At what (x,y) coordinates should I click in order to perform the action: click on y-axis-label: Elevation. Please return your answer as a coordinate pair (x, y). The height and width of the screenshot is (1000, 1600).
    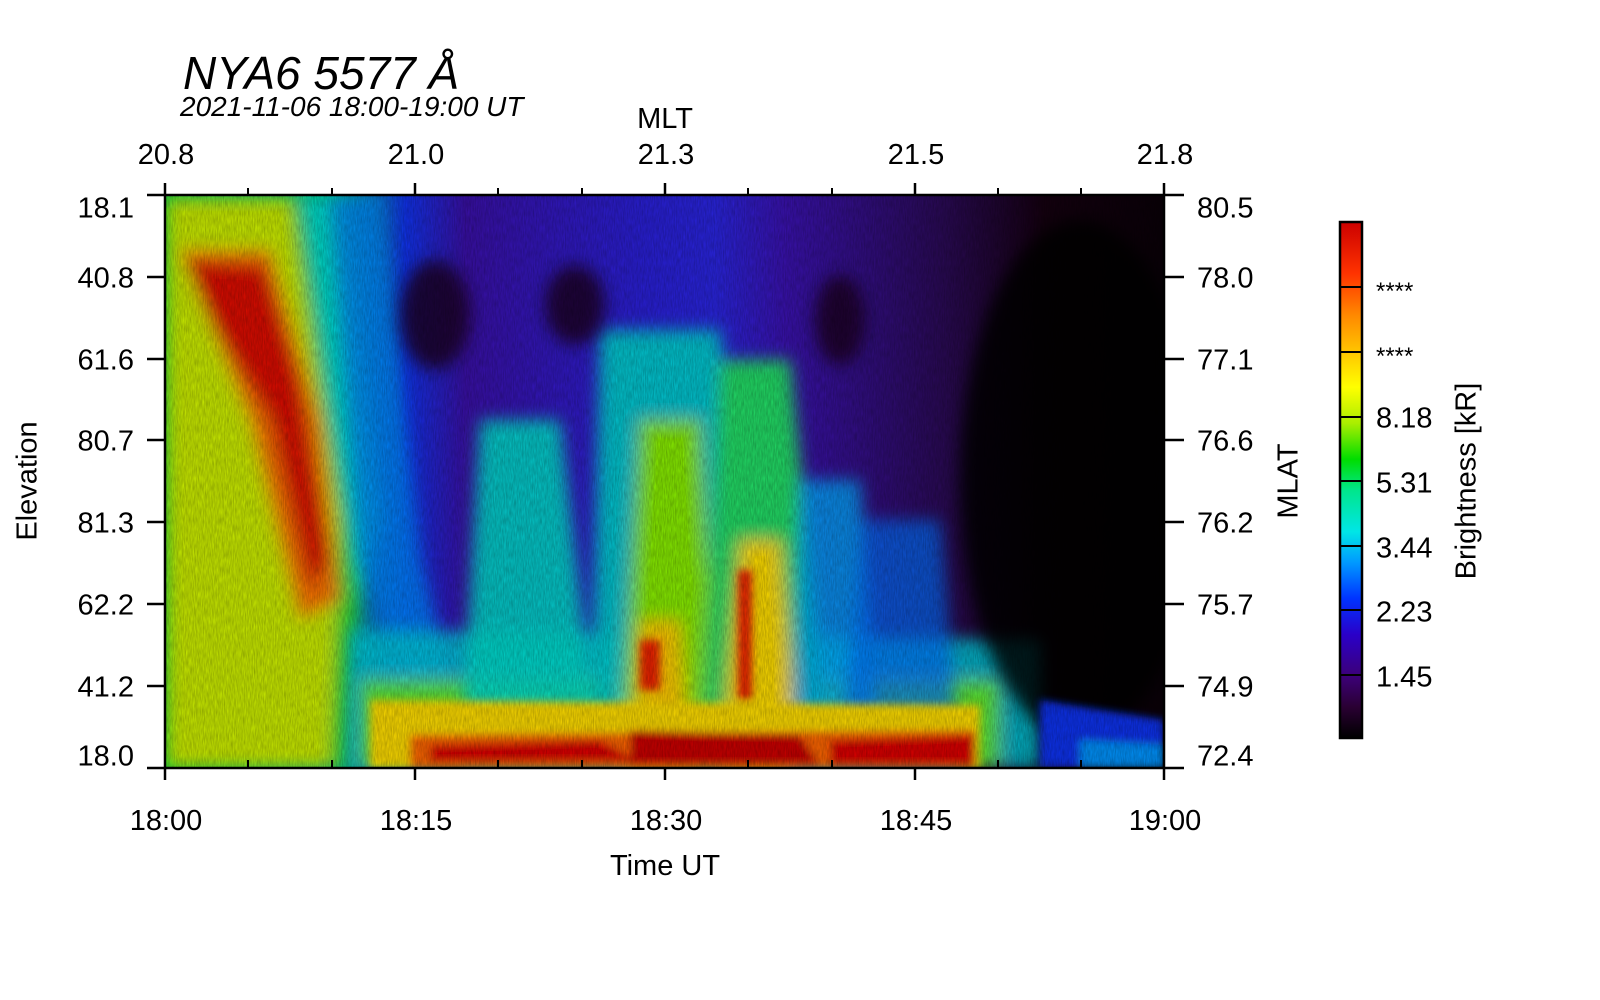
    Looking at the image, I should click on (27, 481).